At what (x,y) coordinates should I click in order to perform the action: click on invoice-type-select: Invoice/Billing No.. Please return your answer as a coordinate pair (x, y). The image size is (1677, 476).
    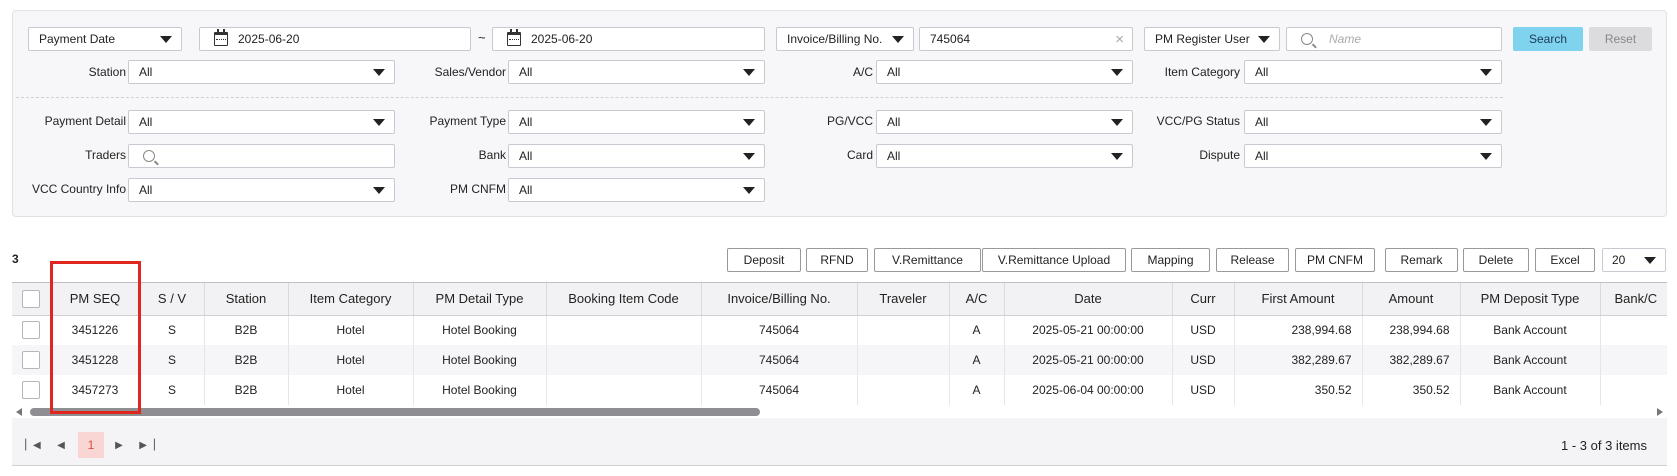
    Looking at the image, I should click on (845, 39).